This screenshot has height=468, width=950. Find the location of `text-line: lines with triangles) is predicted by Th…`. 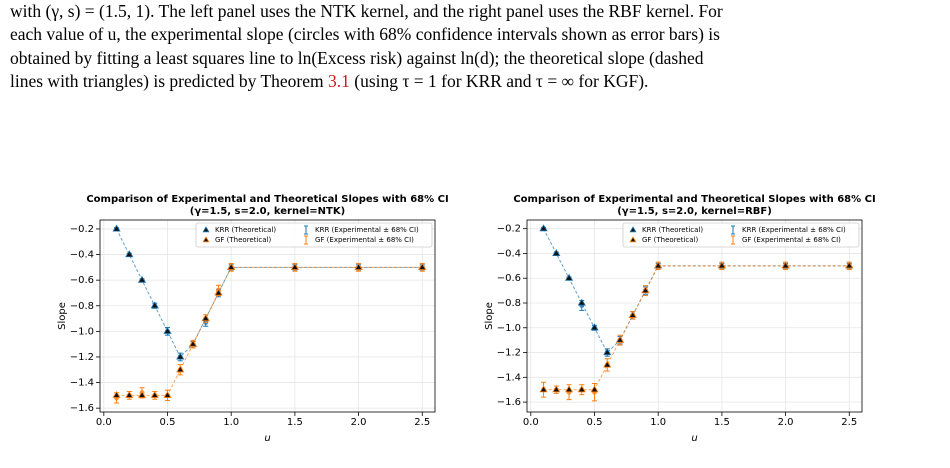

text-line: lines with triangles) is predicted by Th… is located at coordinates (477, 81).